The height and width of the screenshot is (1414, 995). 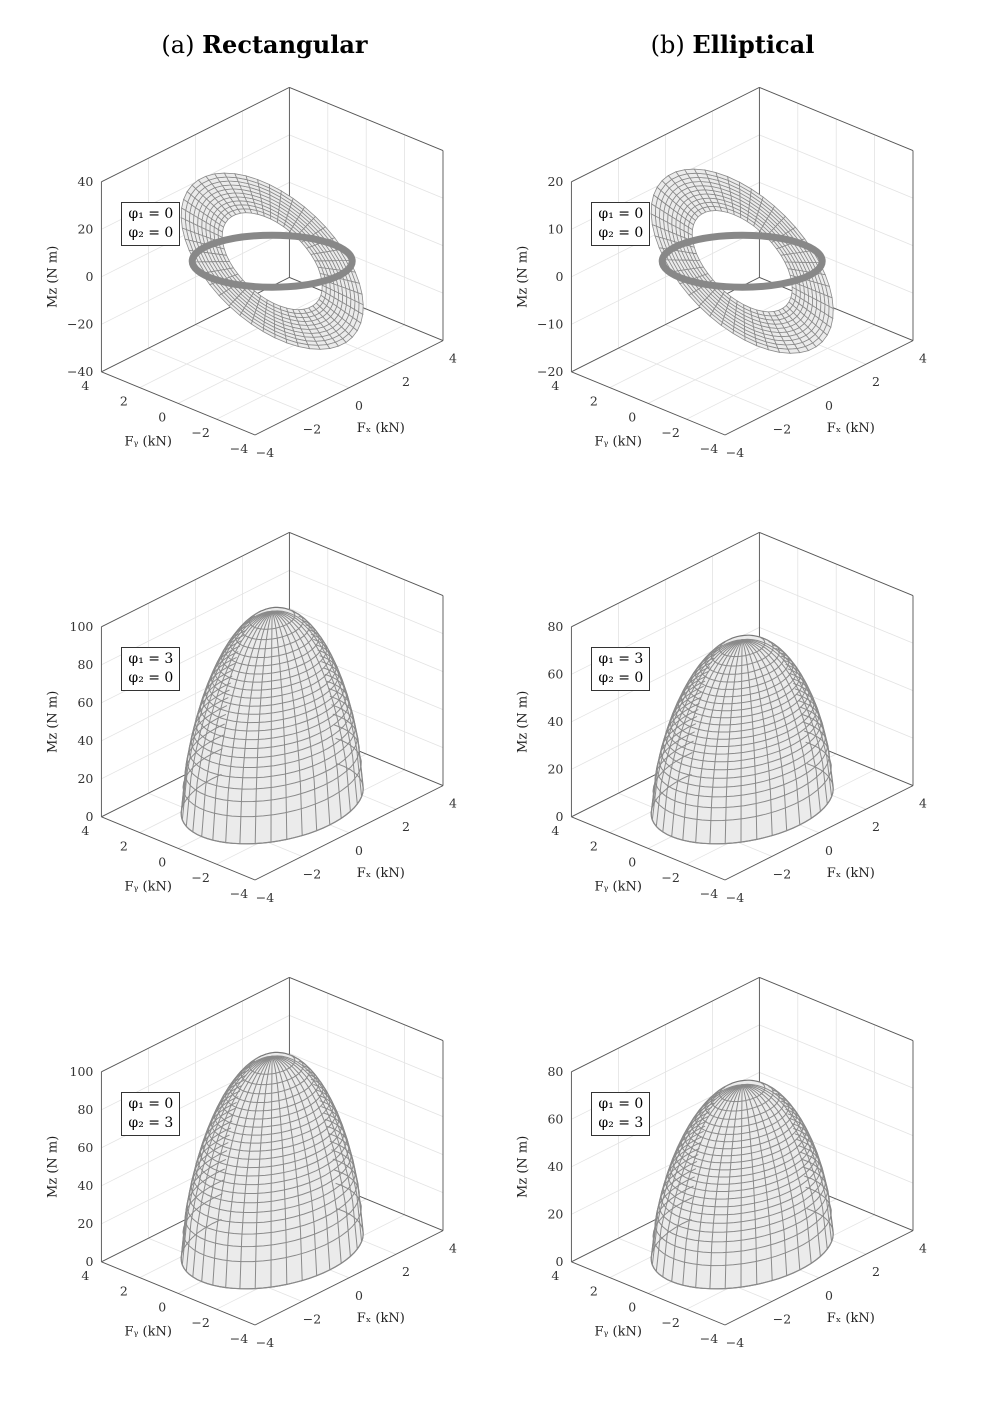 I want to click on legend-entry: φ₂ = 0, so click(x=621, y=233).